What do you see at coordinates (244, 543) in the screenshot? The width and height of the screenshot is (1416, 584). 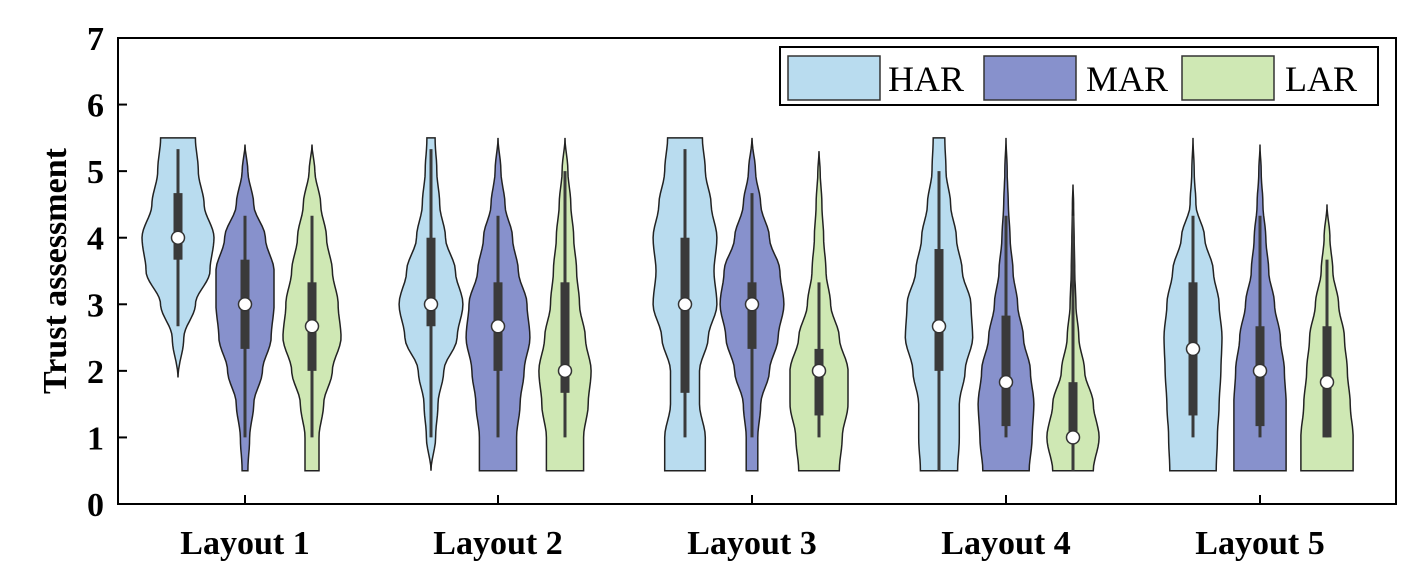 I see `x-category-label: Layout 1` at bounding box center [244, 543].